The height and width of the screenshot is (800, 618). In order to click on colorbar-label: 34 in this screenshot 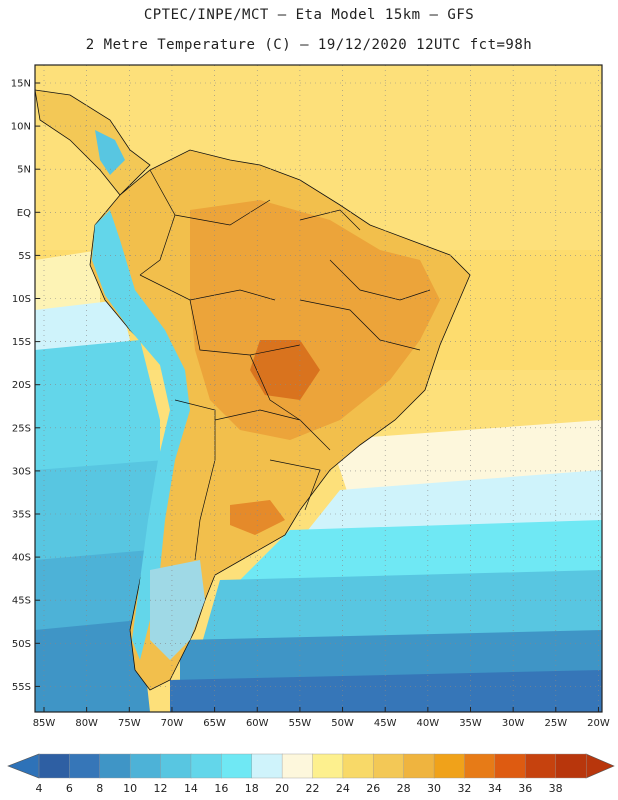, I will do `click(495, 788)`.